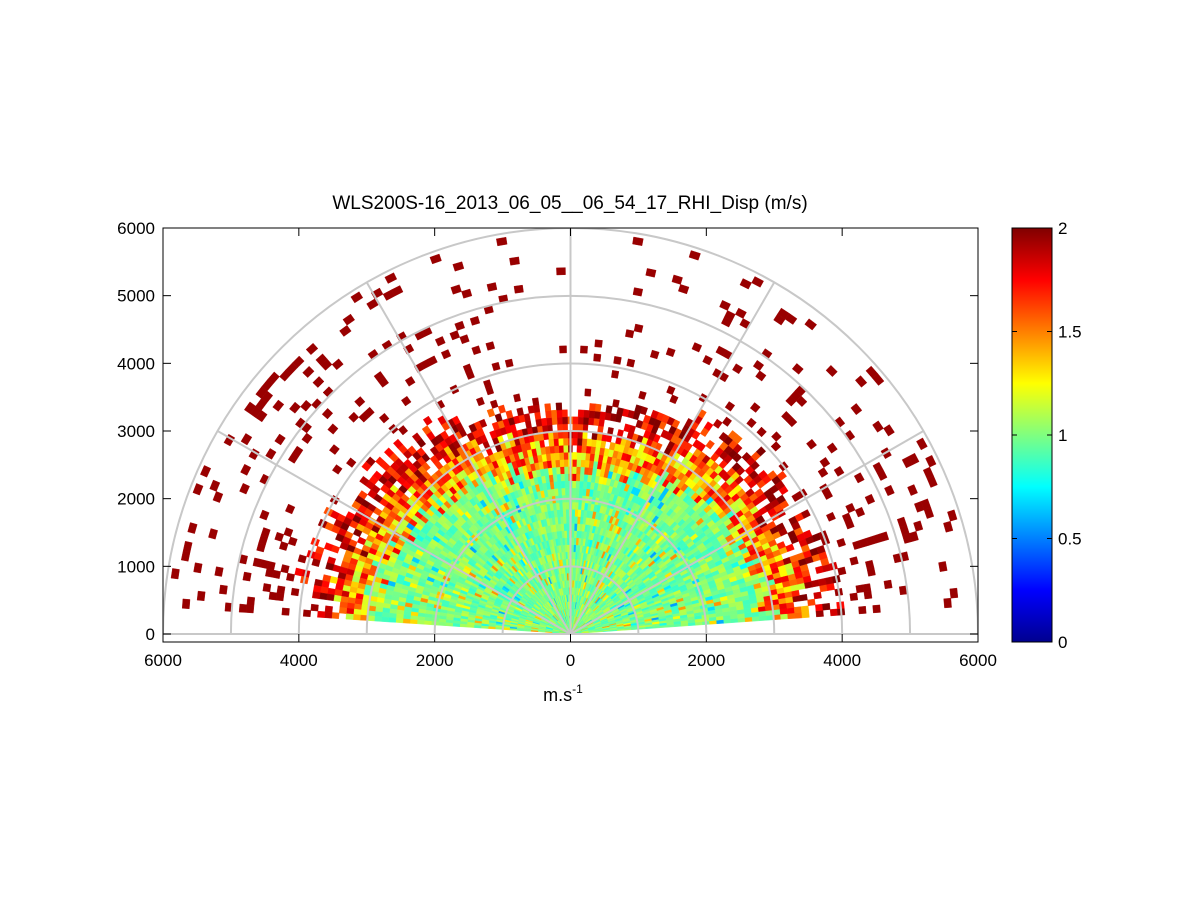  What do you see at coordinates (1062, 435) in the screenshot?
I see `colorbar-tick-label: 1` at bounding box center [1062, 435].